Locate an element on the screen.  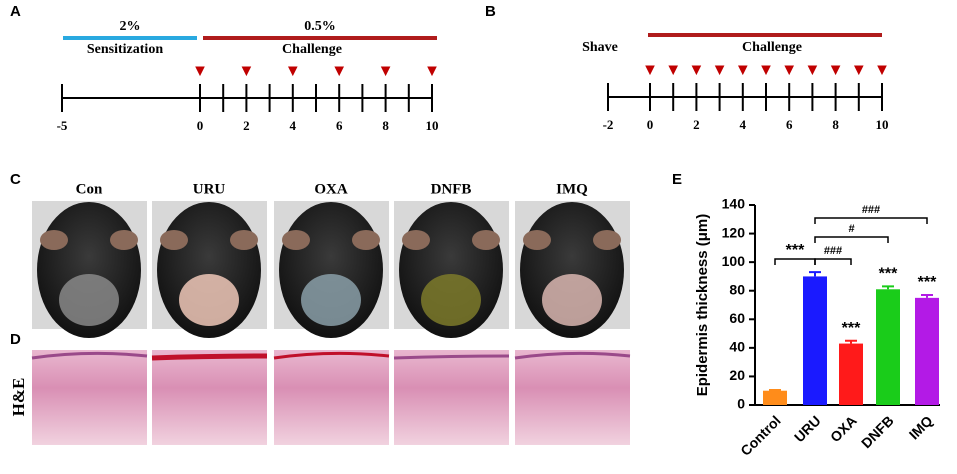
panel-label: A is located at coordinates (15, 11).